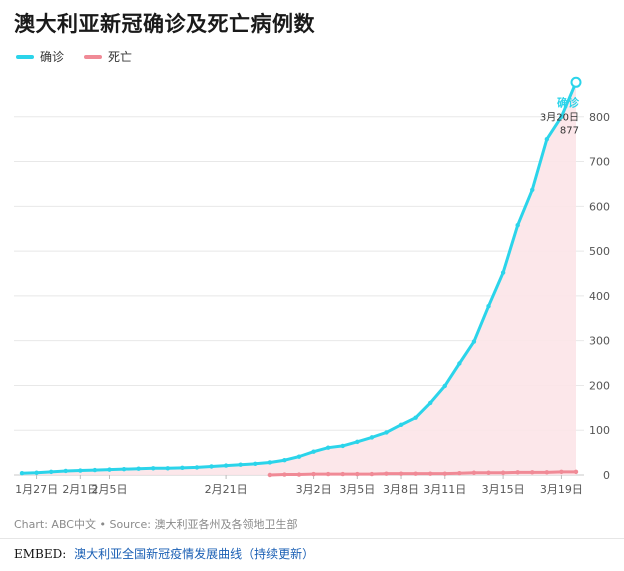 The width and height of the screenshot is (624, 571). Describe the element at coordinates (226, 489) in the screenshot. I see `x-tick-label: 2月21日` at that location.